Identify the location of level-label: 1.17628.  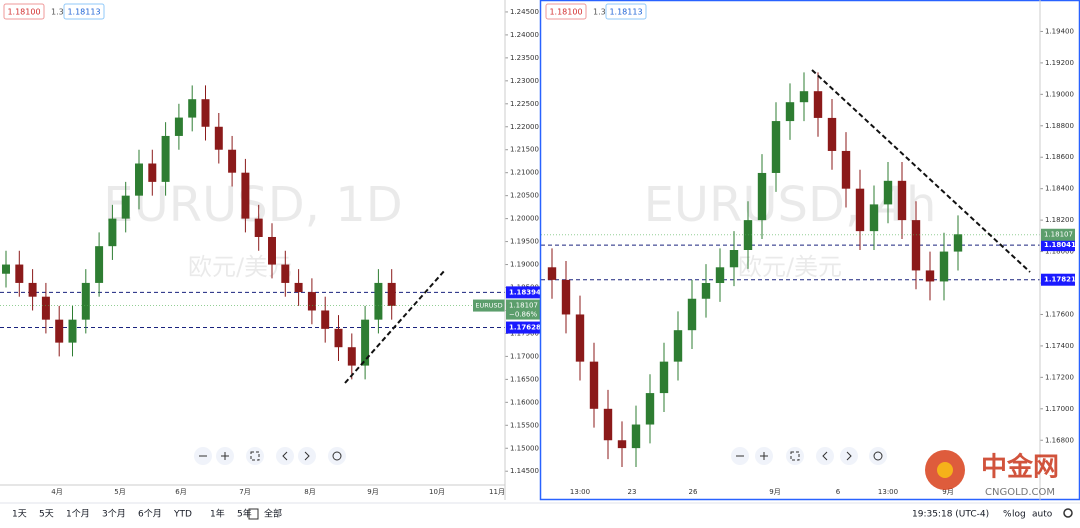
(525, 328).